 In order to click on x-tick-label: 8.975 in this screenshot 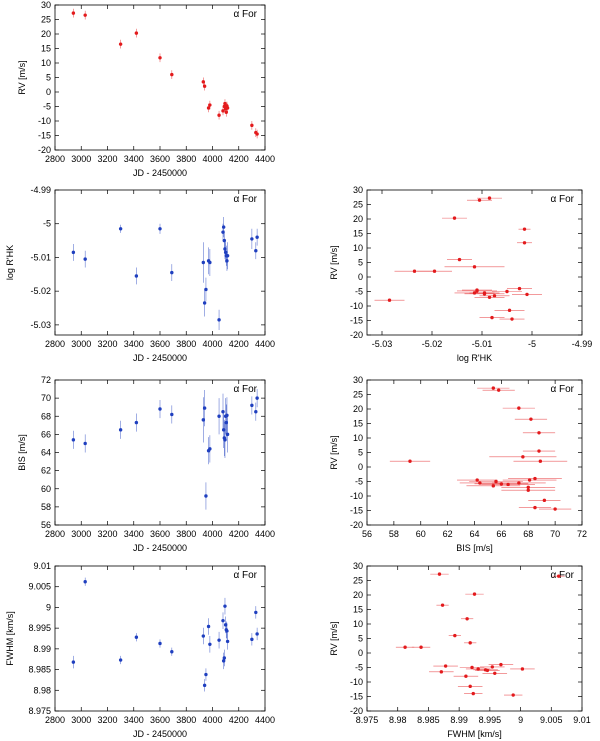, I will do `click(367, 720)`.